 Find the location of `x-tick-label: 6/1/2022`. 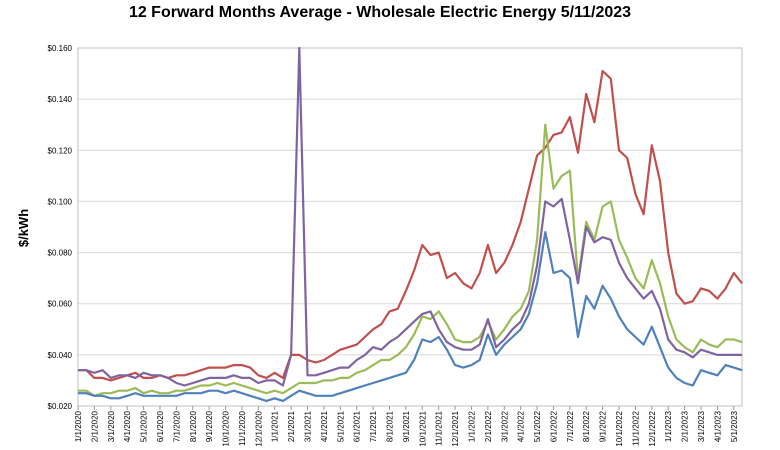

x-tick-label: 6/1/2022 is located at coordinates (553, 426).